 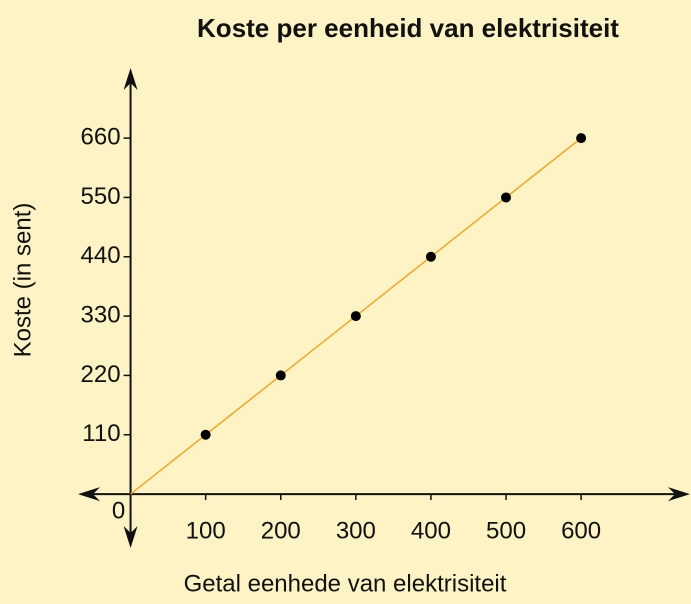 I want to click on y-axis-label: Koste (in sent), so click(x=22, y=280).